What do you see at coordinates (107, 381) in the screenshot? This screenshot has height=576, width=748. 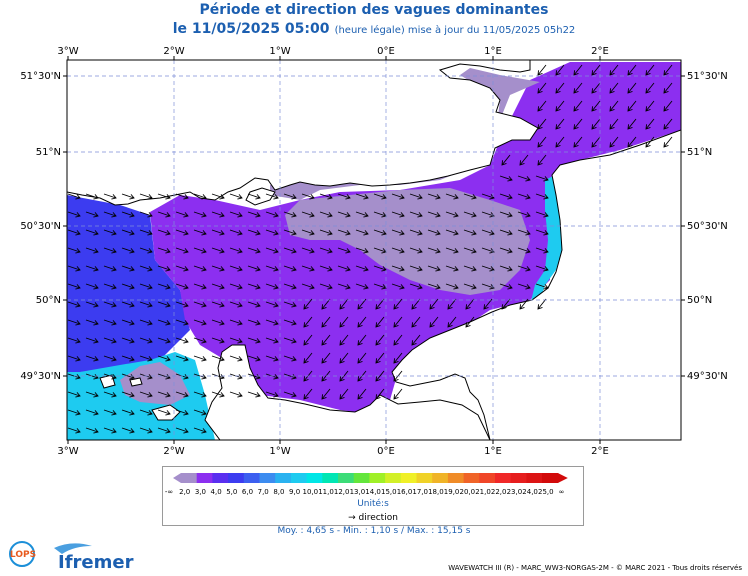 I see `guernsey-island` at bounding box center [107, 381].